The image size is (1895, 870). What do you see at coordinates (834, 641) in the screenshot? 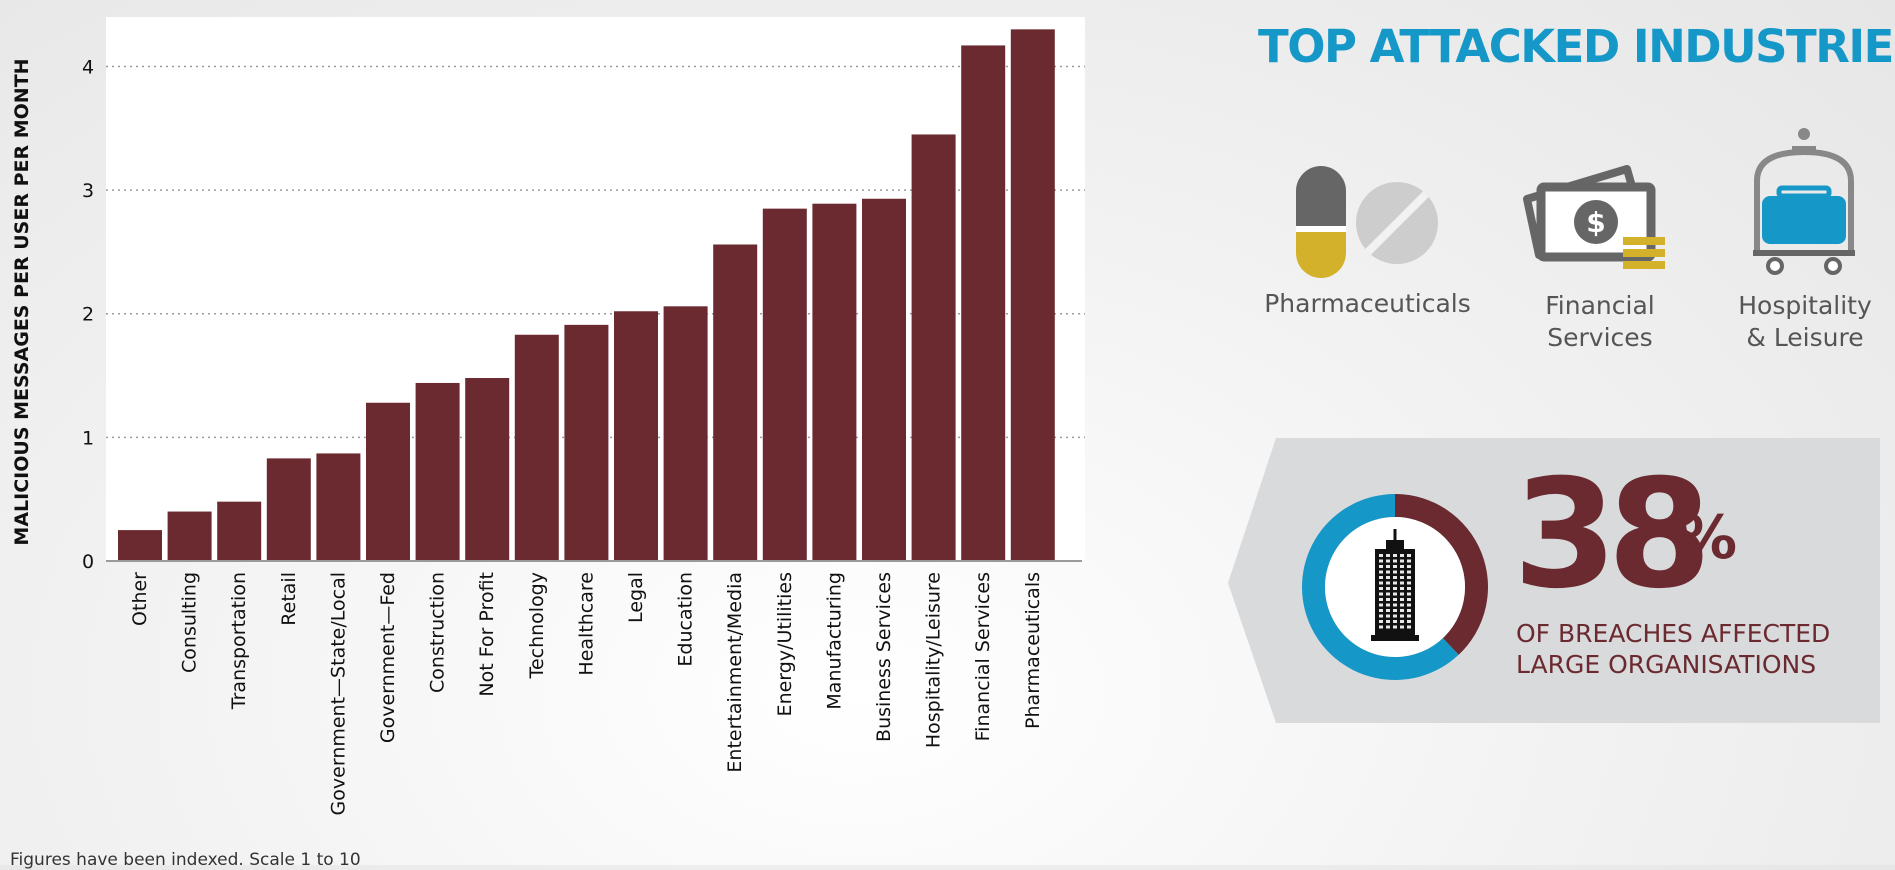
I see `x-tick-label: Manufacturing` at bounding box center [834, 641].